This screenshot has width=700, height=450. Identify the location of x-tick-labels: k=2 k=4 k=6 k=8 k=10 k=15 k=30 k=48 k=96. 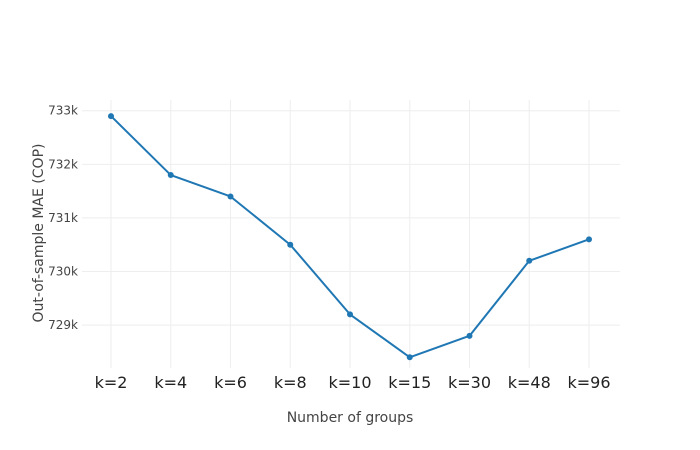
(353, 382).